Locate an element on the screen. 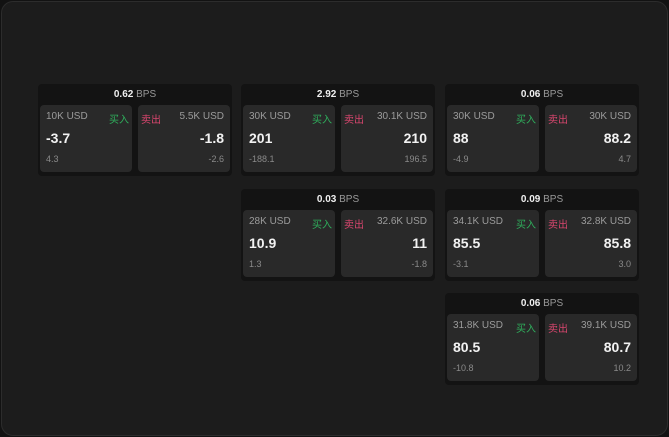 The image size is (669, 437). sell-quantity: 30.1K USD is located at coordinates (401, 116).